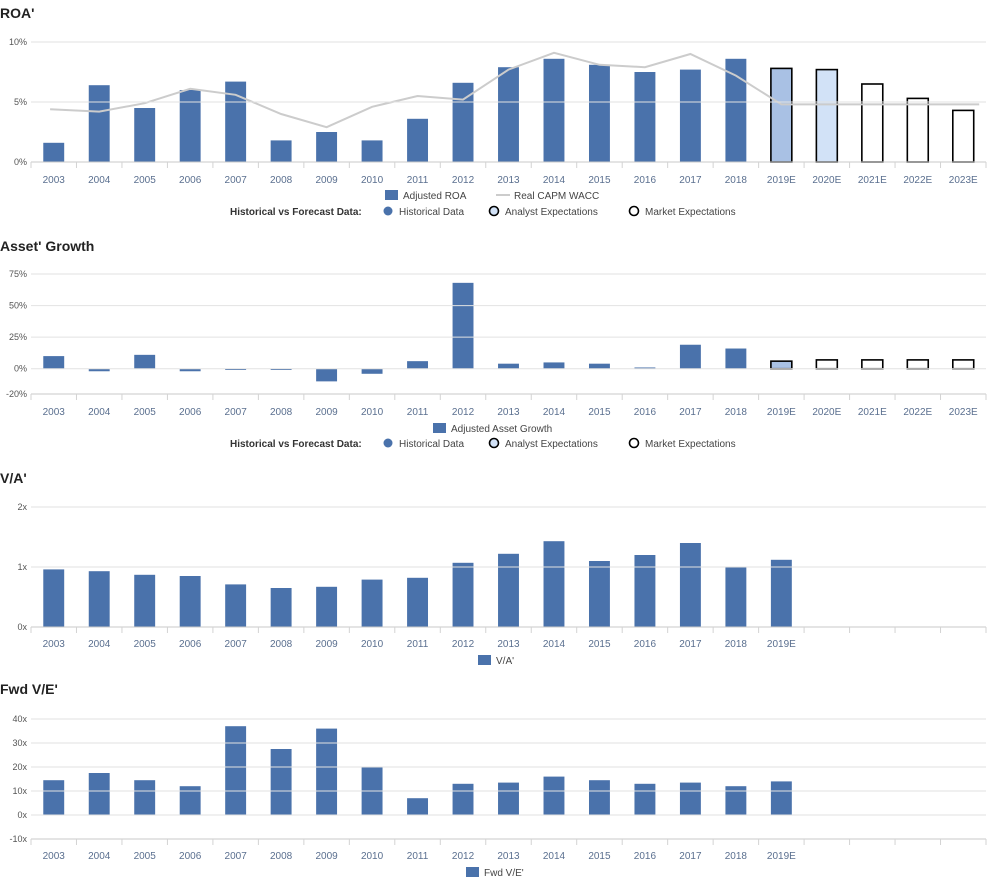  What do you see at coordinates (505, 661) in the screenshot?
I see `va-legend-label: V/A'` at bounding box center [505, 661].